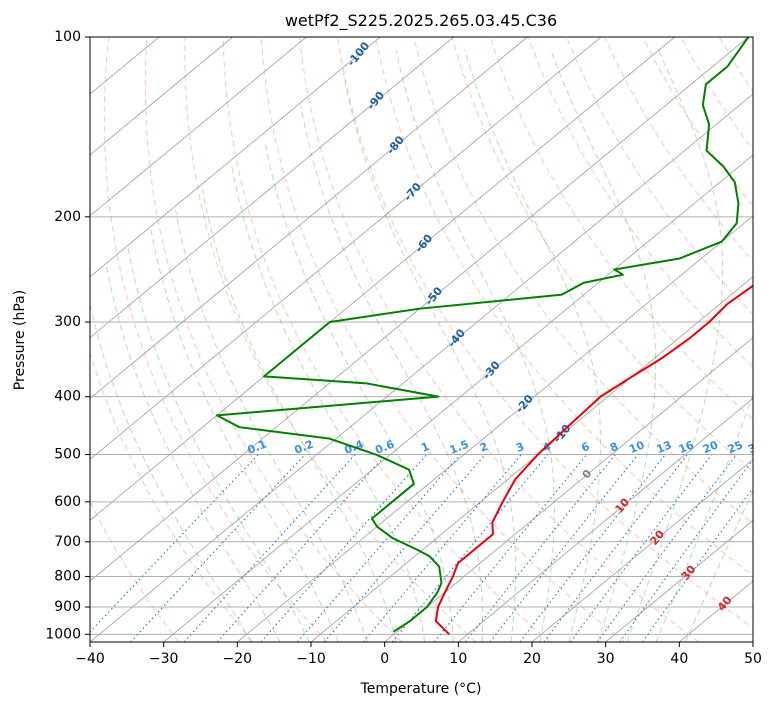 This screenshot has width=775, height=708. Describe the element at coordinates (67, 607) in the screenshot. I see `y-tick-label: 900` at that location.